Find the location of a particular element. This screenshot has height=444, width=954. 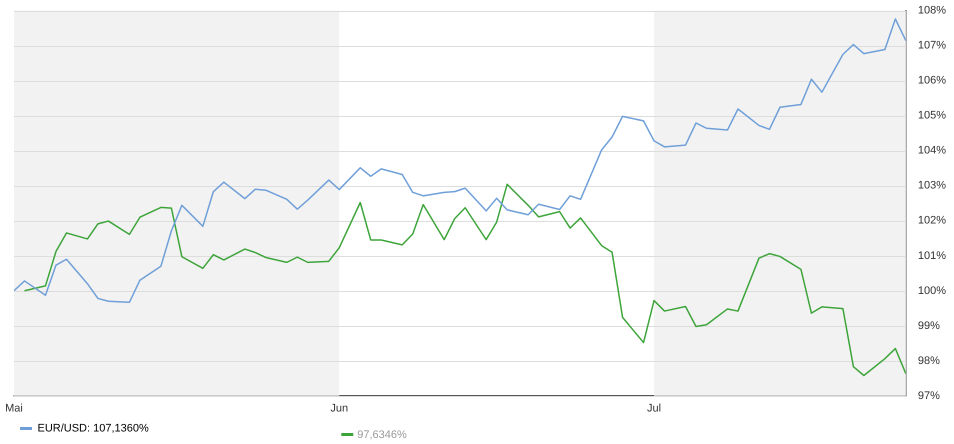

y-tick-label: 107% is located at coordinates (932, 46).